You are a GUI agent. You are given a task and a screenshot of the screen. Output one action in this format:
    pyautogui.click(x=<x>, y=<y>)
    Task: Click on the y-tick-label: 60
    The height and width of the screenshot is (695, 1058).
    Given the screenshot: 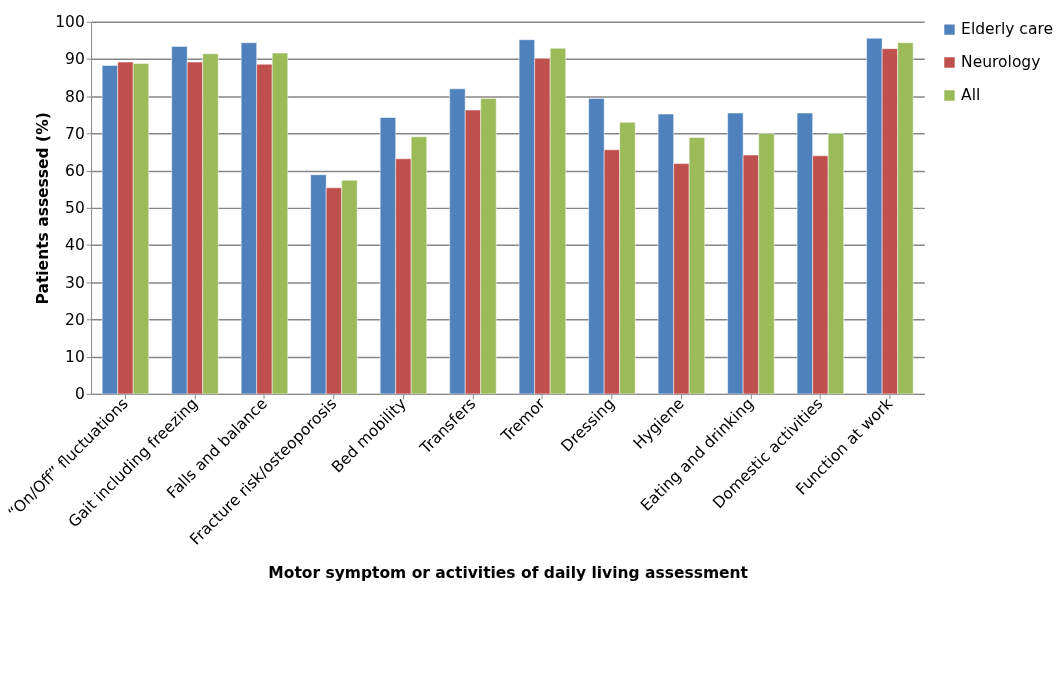 What is the action you would take?
    pyautogui.click(x=75, y=171)
    